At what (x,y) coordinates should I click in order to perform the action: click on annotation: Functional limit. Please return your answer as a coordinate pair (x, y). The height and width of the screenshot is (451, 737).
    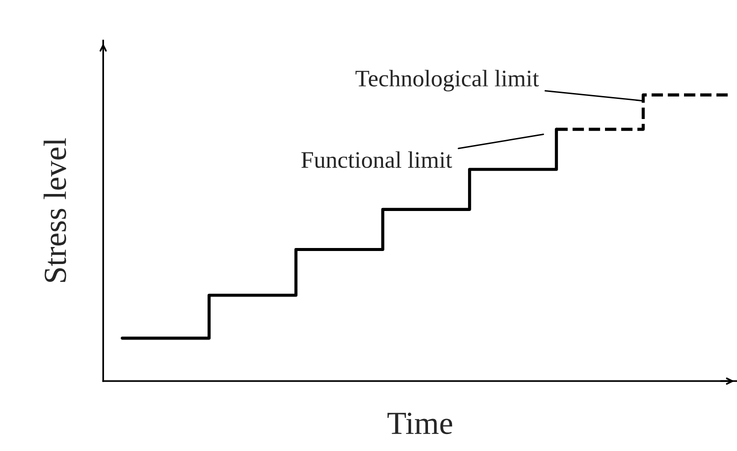
    Looking at the image, I should click on (376, 159).